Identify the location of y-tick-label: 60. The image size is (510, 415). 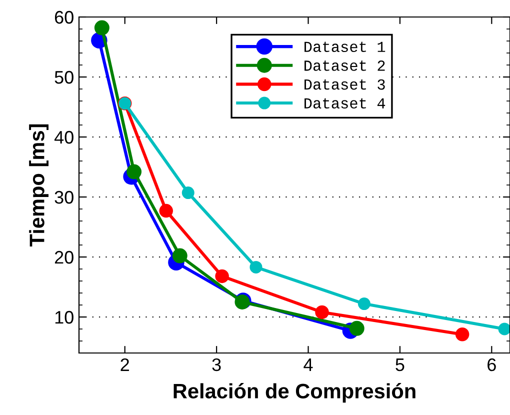
(64, 17).